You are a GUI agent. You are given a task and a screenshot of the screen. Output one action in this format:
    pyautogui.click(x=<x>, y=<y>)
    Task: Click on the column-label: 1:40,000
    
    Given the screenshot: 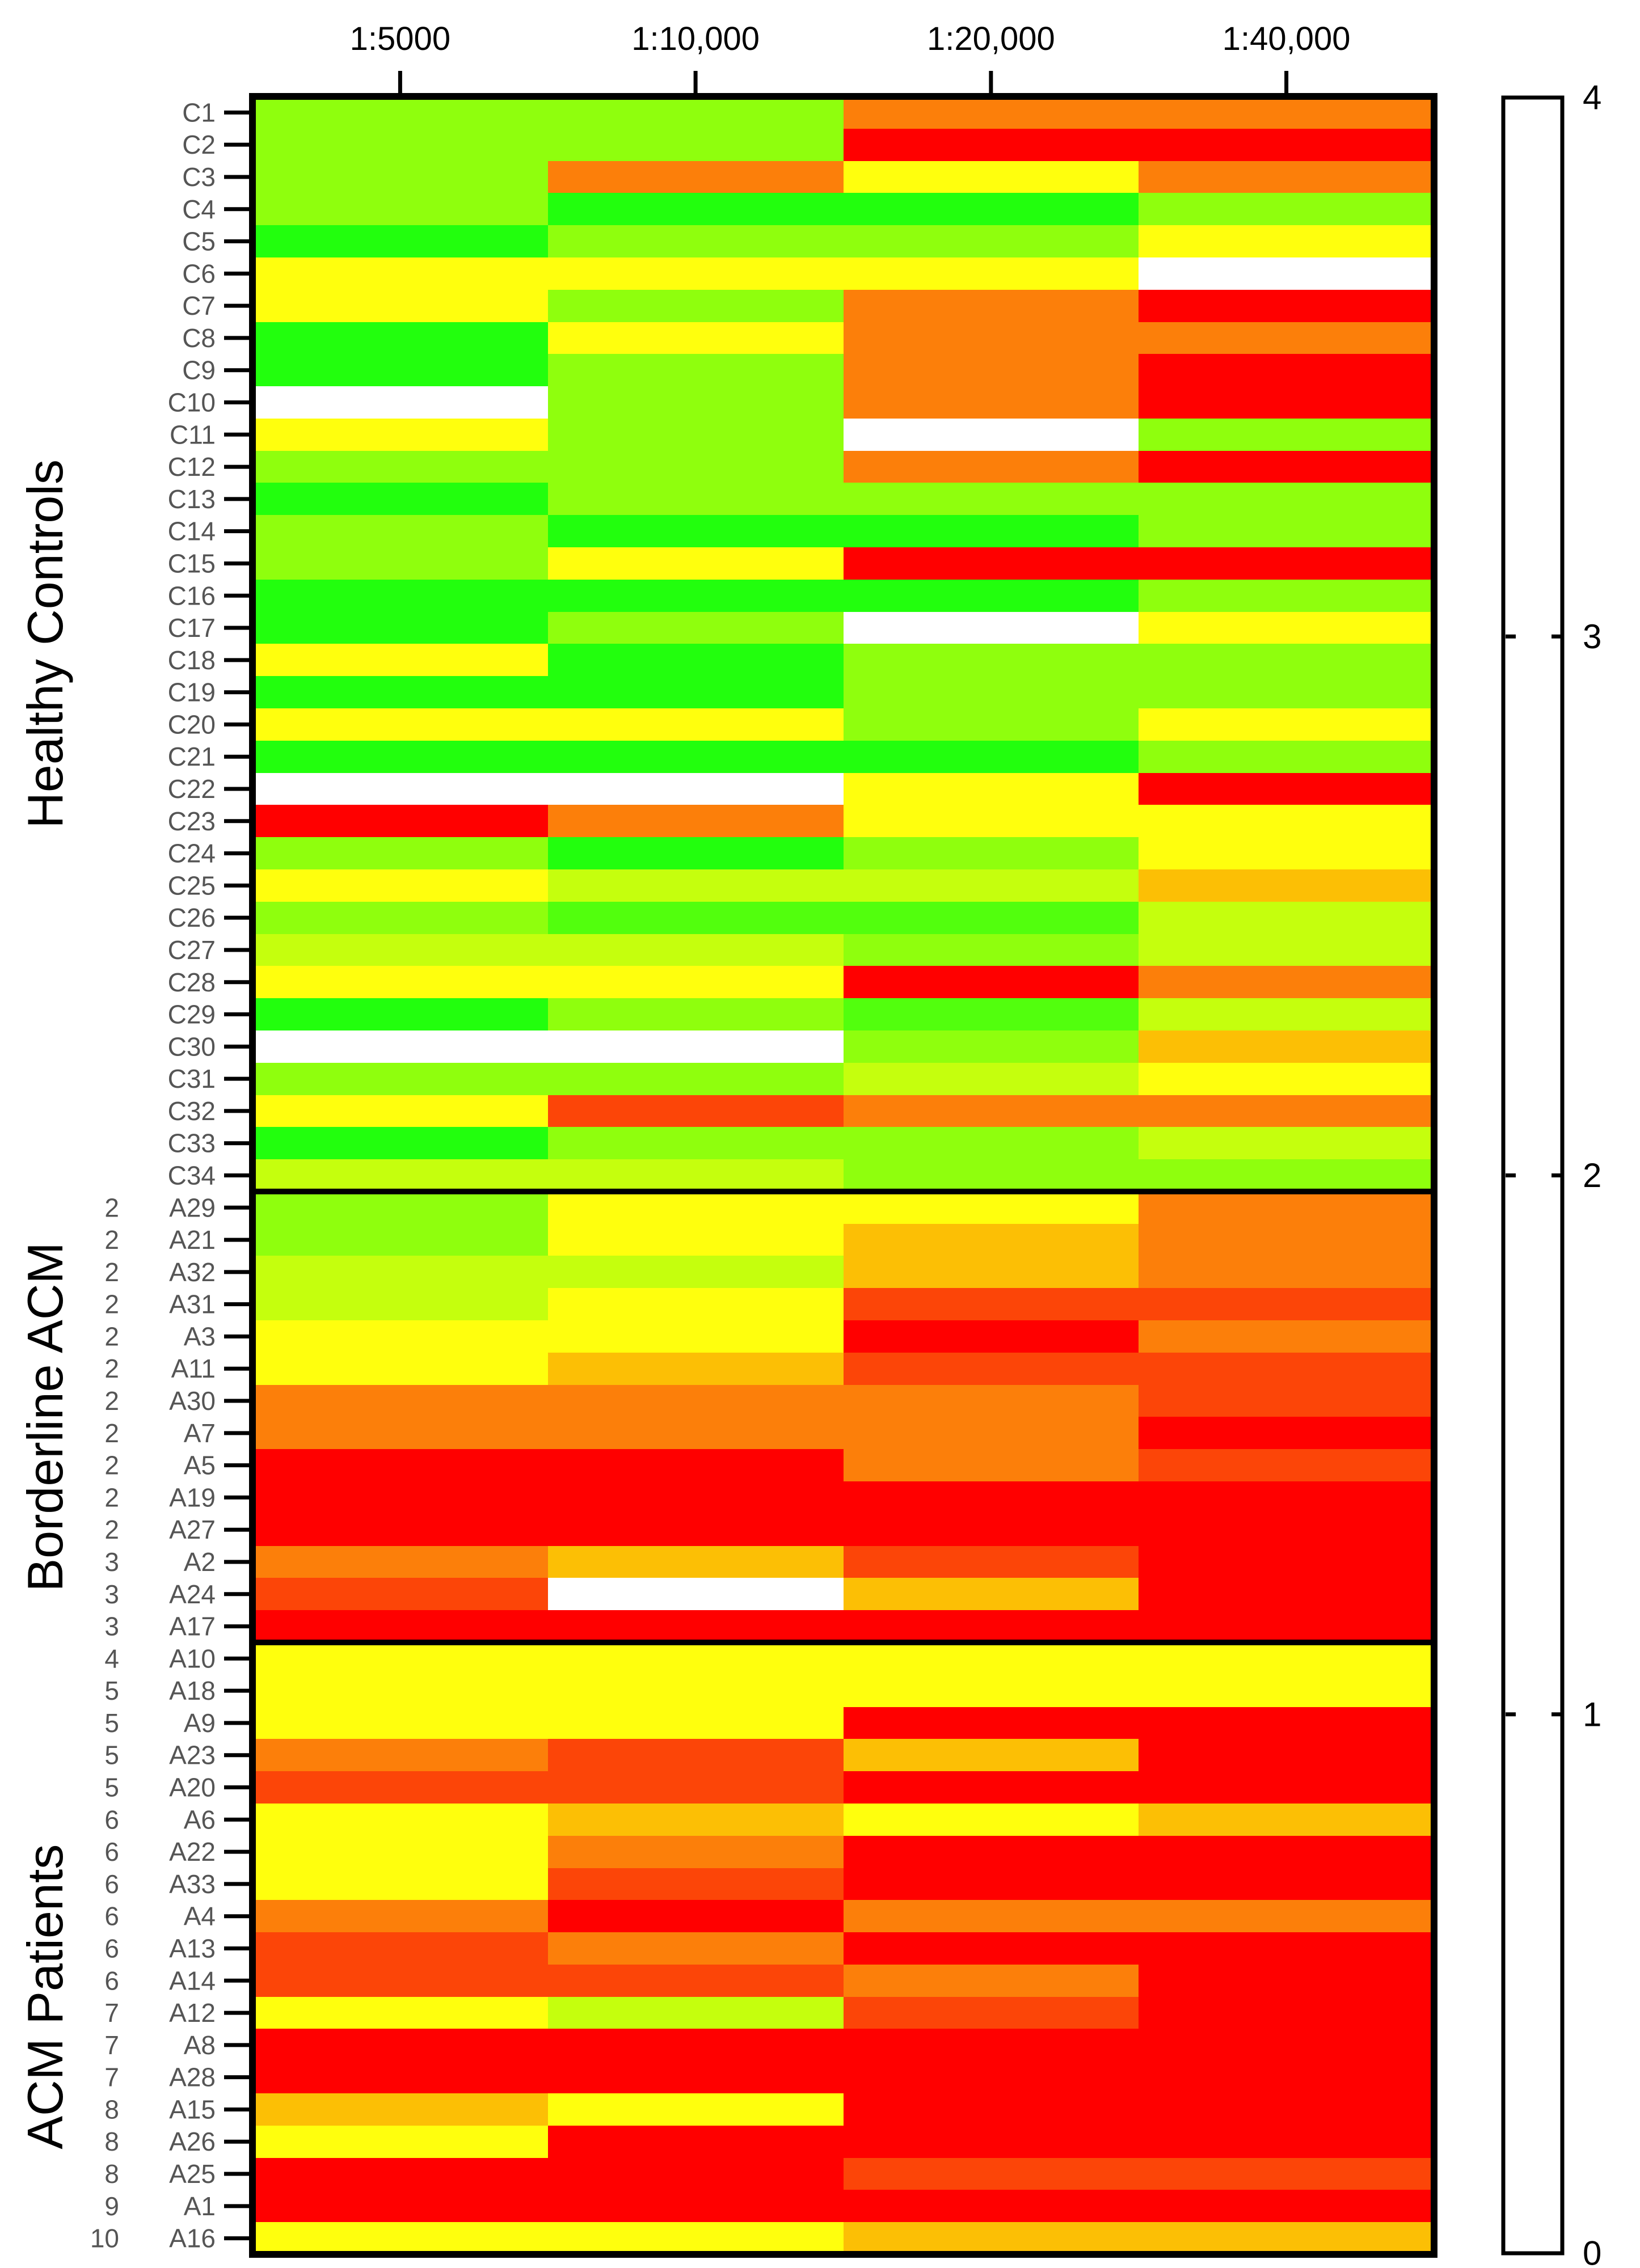 What is the action you would take?
    pyautogui.click(x=1286, y=39)
    